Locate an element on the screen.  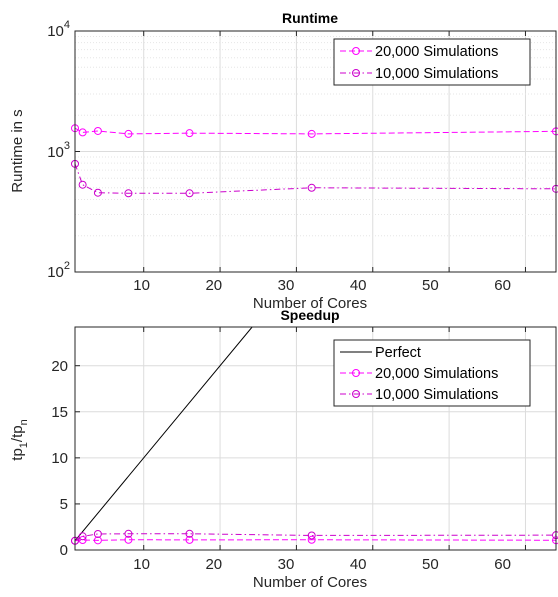
speedup-x-tick: 20 is located at coordinates (213, 564).